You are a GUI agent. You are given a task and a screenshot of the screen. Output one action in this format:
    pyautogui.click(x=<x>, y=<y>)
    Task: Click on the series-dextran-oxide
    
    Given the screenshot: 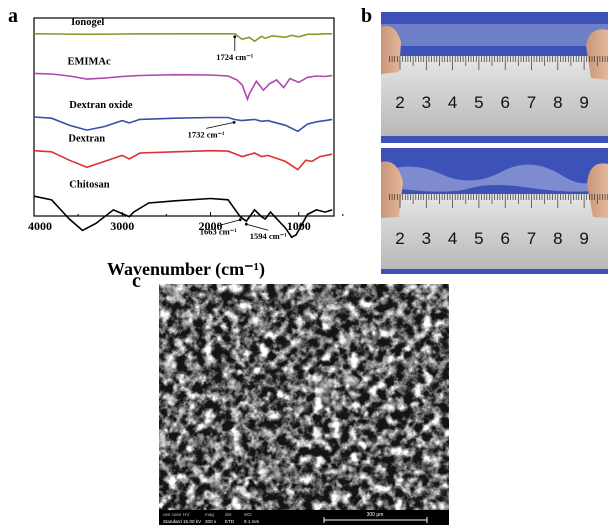 What is the action you would take?
    pyautogui.click(x=183, y=124)
    